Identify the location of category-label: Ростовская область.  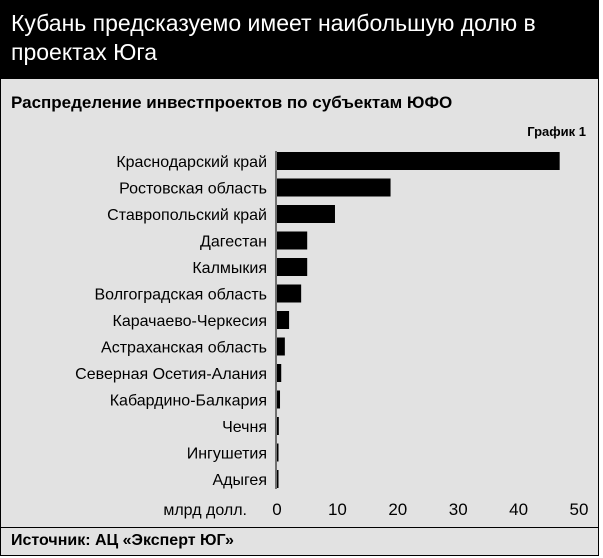
(193, 189).